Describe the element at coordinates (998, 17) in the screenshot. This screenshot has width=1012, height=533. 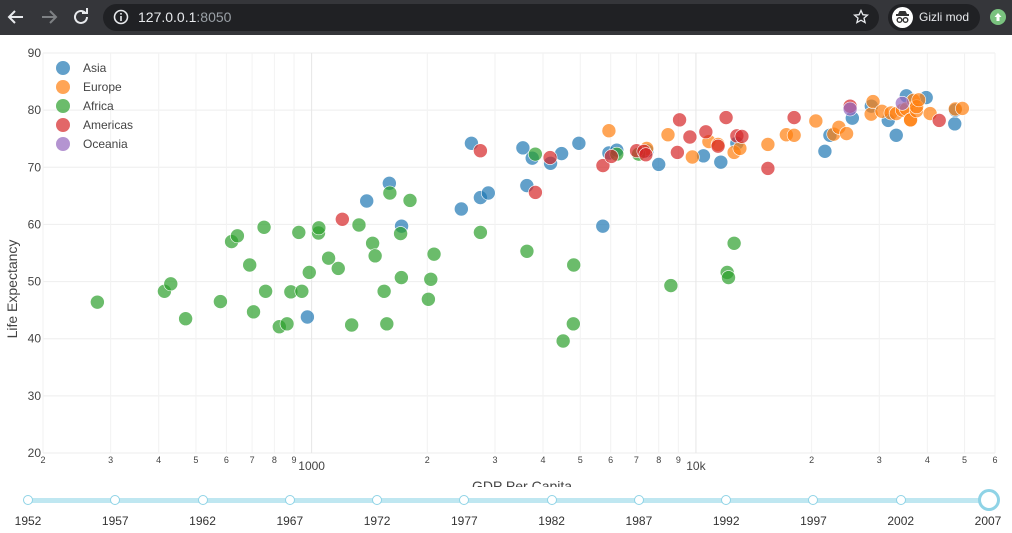
I see `extension-icon` at that location.